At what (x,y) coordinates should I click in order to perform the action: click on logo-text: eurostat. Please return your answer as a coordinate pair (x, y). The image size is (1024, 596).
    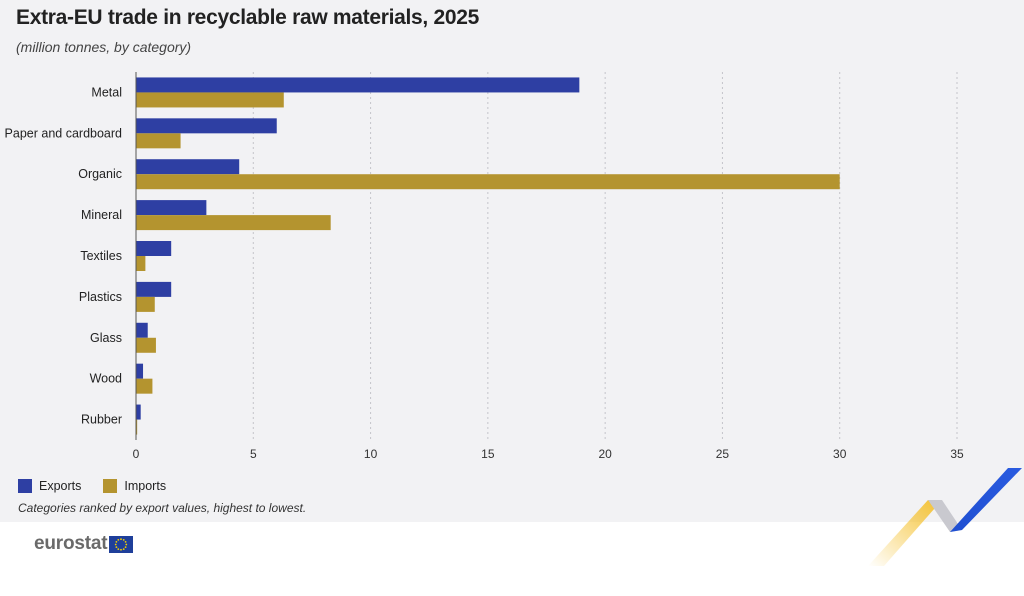
    Looking at the image, I should click on (71, 543).